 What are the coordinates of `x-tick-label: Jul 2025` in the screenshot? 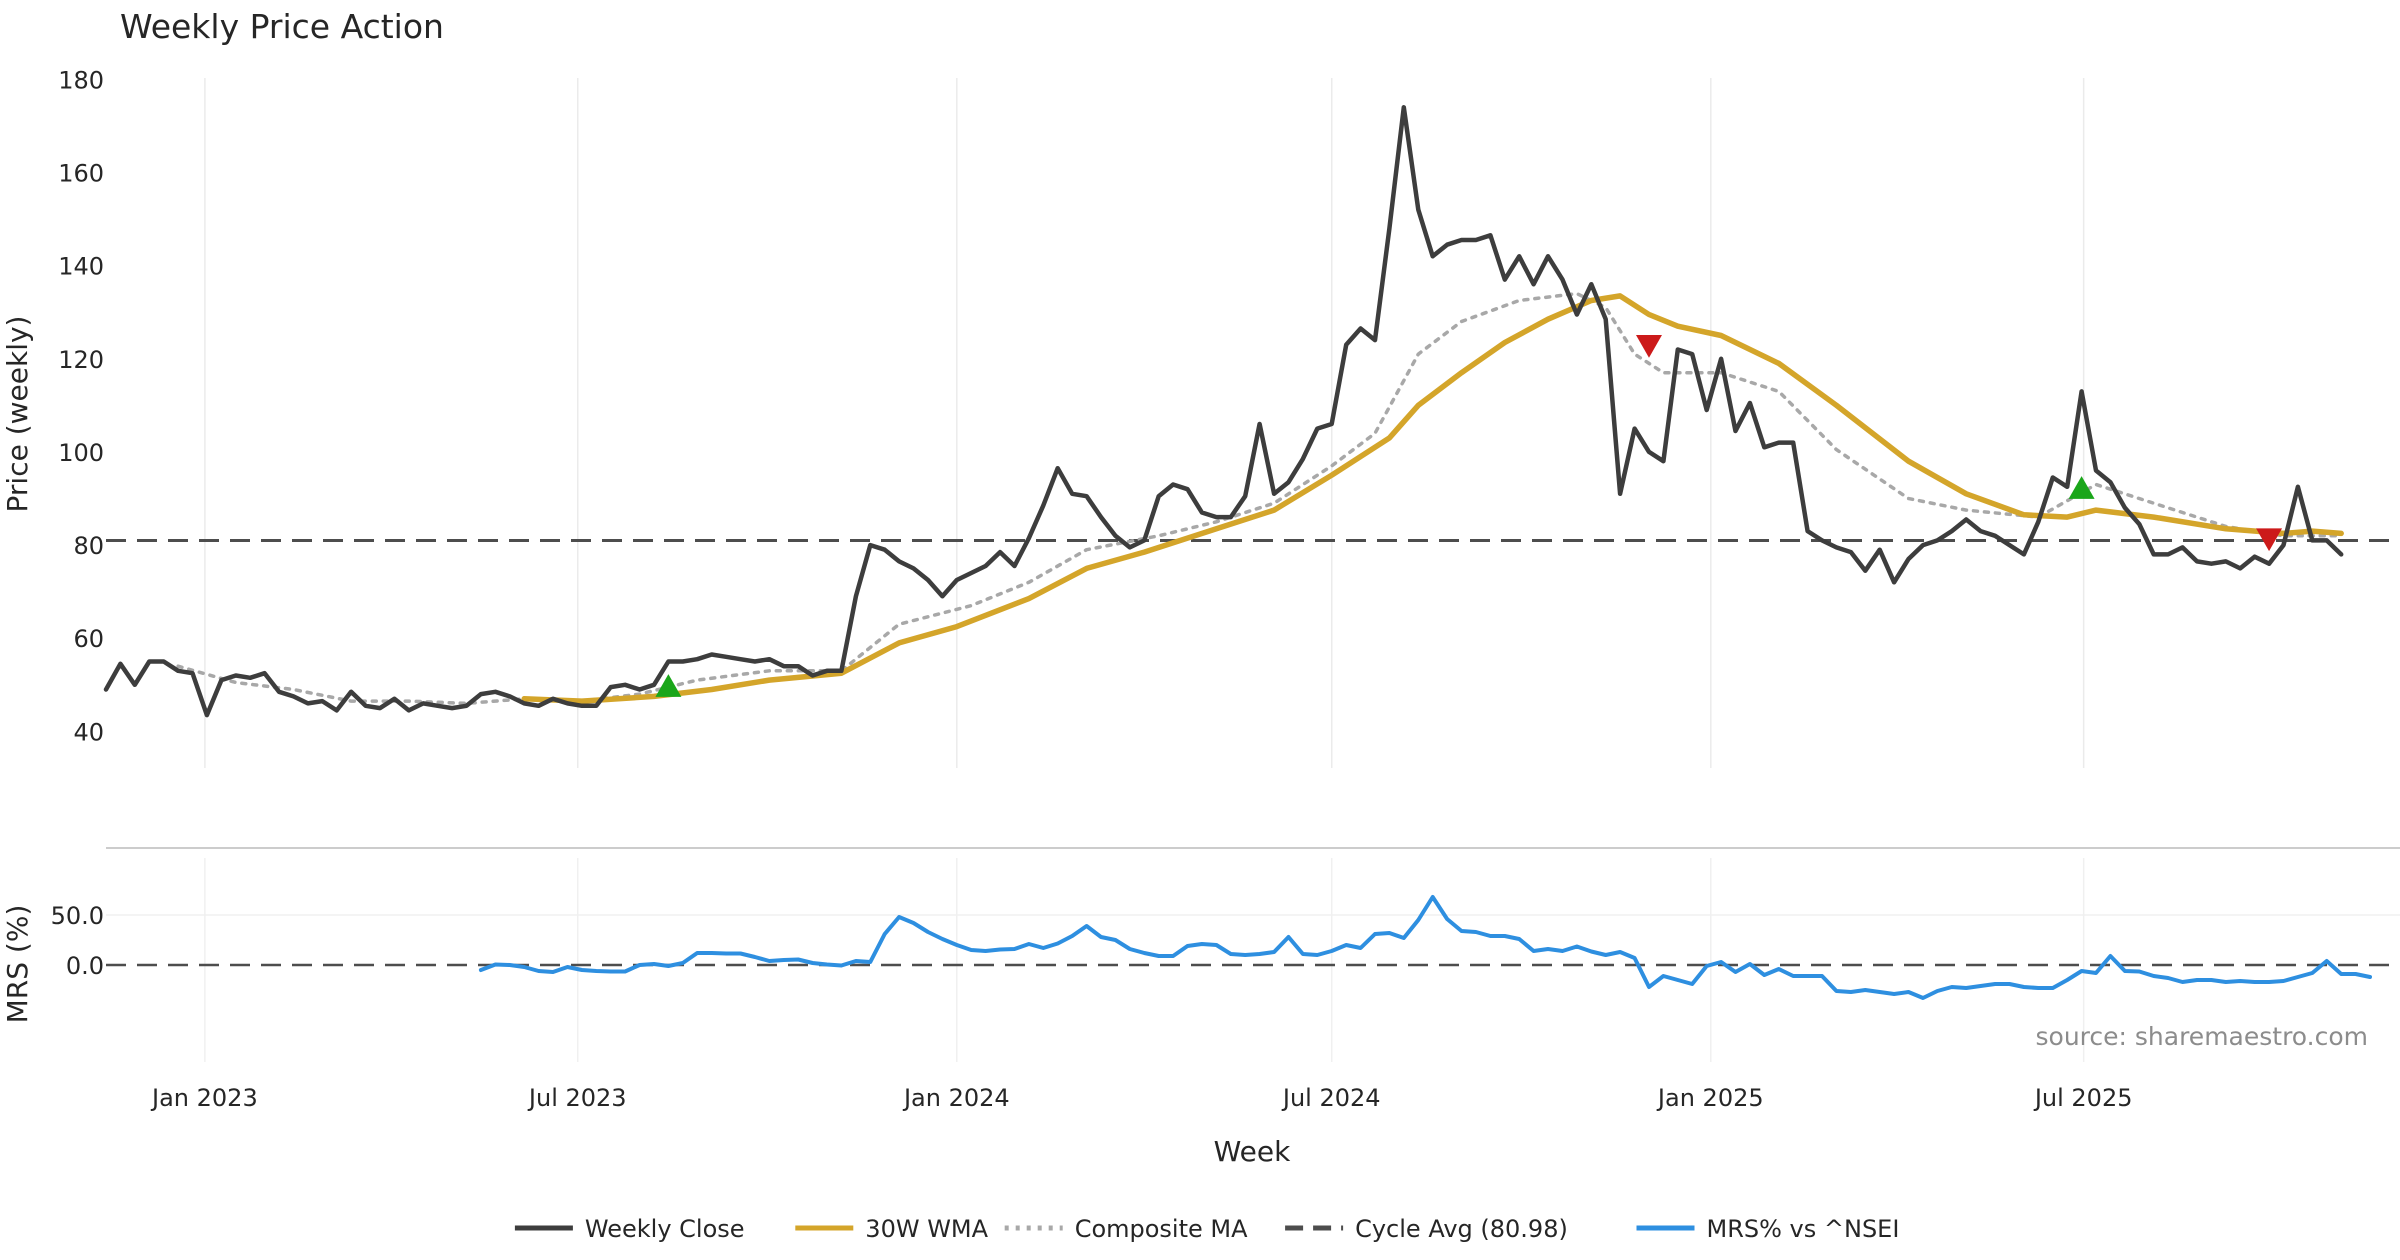 It's located at (2083, 1098).